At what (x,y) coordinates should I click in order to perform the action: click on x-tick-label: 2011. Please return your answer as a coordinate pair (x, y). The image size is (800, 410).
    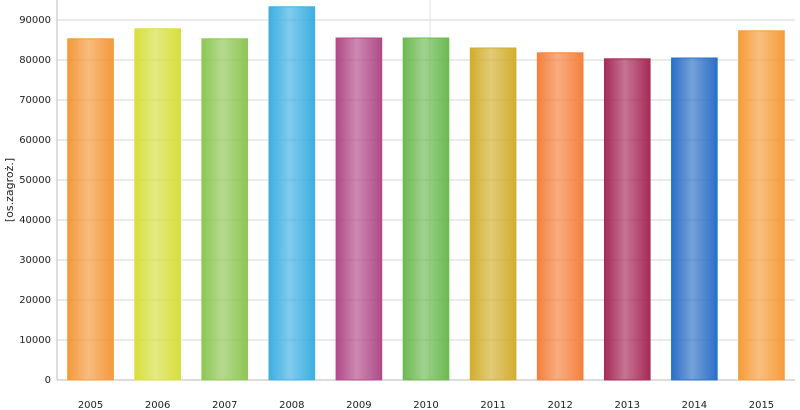
    Looking at the image, I should click on (492, 405).